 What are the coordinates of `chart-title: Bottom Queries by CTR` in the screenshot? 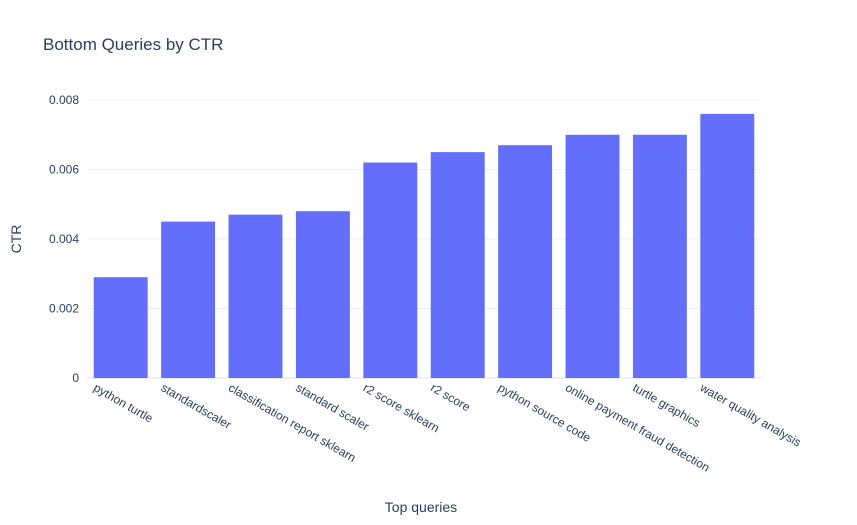 It's located at (133, 44).